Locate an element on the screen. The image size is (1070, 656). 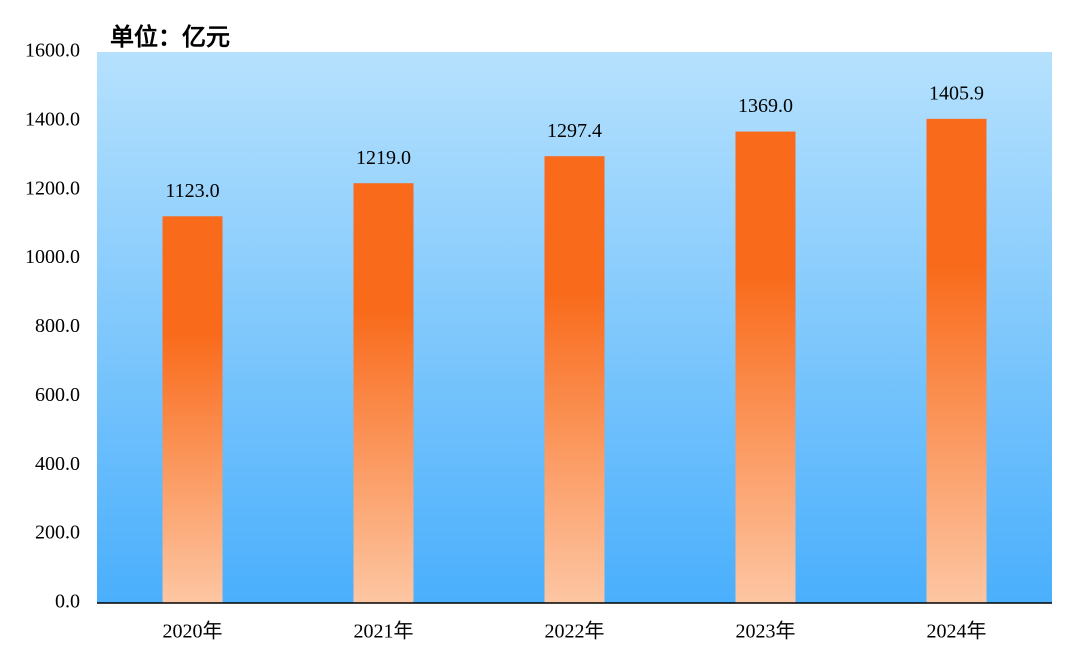
data-label: 1219.0 is located at coordinates (383, 158).